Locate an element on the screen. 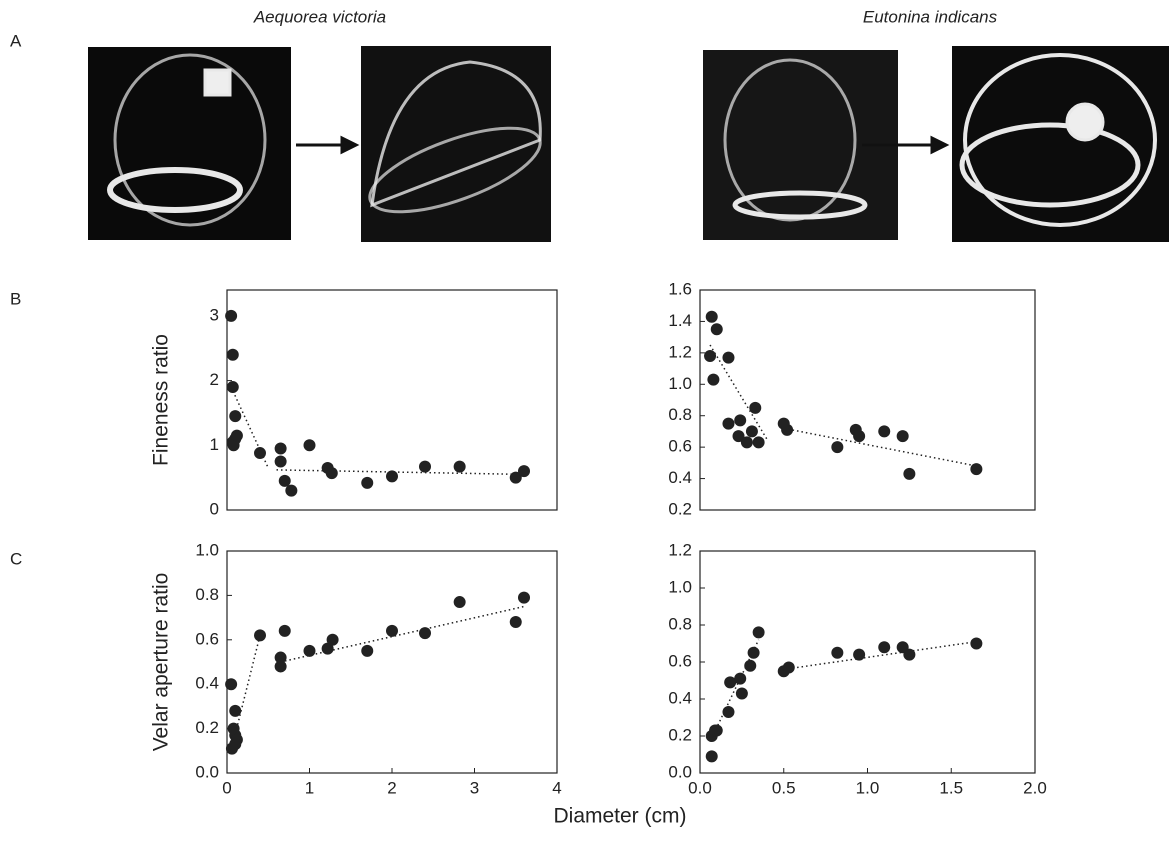 The width and height of the screenshot is (1172, 853). x-tick-label: 1.0 is located at coordinates (868, 787).